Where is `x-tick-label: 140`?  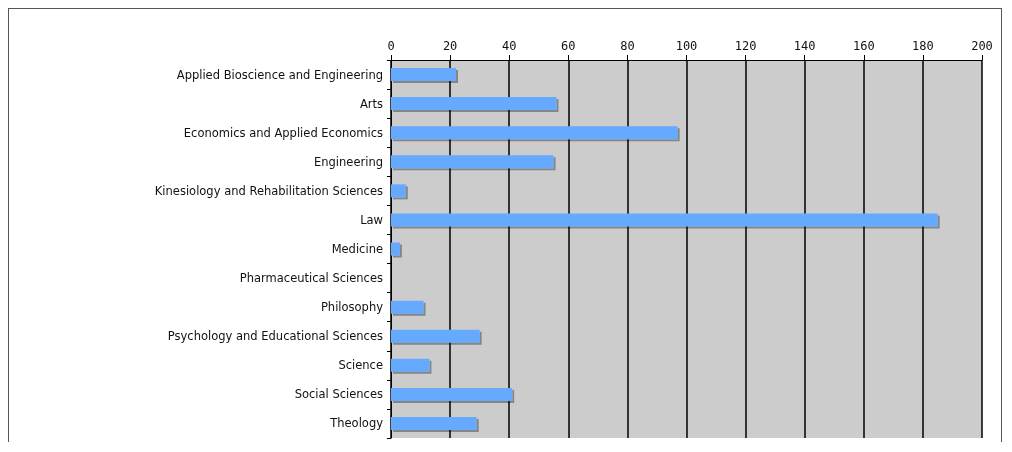 x-tick-label: 140 is located at coordinates (804, 46).